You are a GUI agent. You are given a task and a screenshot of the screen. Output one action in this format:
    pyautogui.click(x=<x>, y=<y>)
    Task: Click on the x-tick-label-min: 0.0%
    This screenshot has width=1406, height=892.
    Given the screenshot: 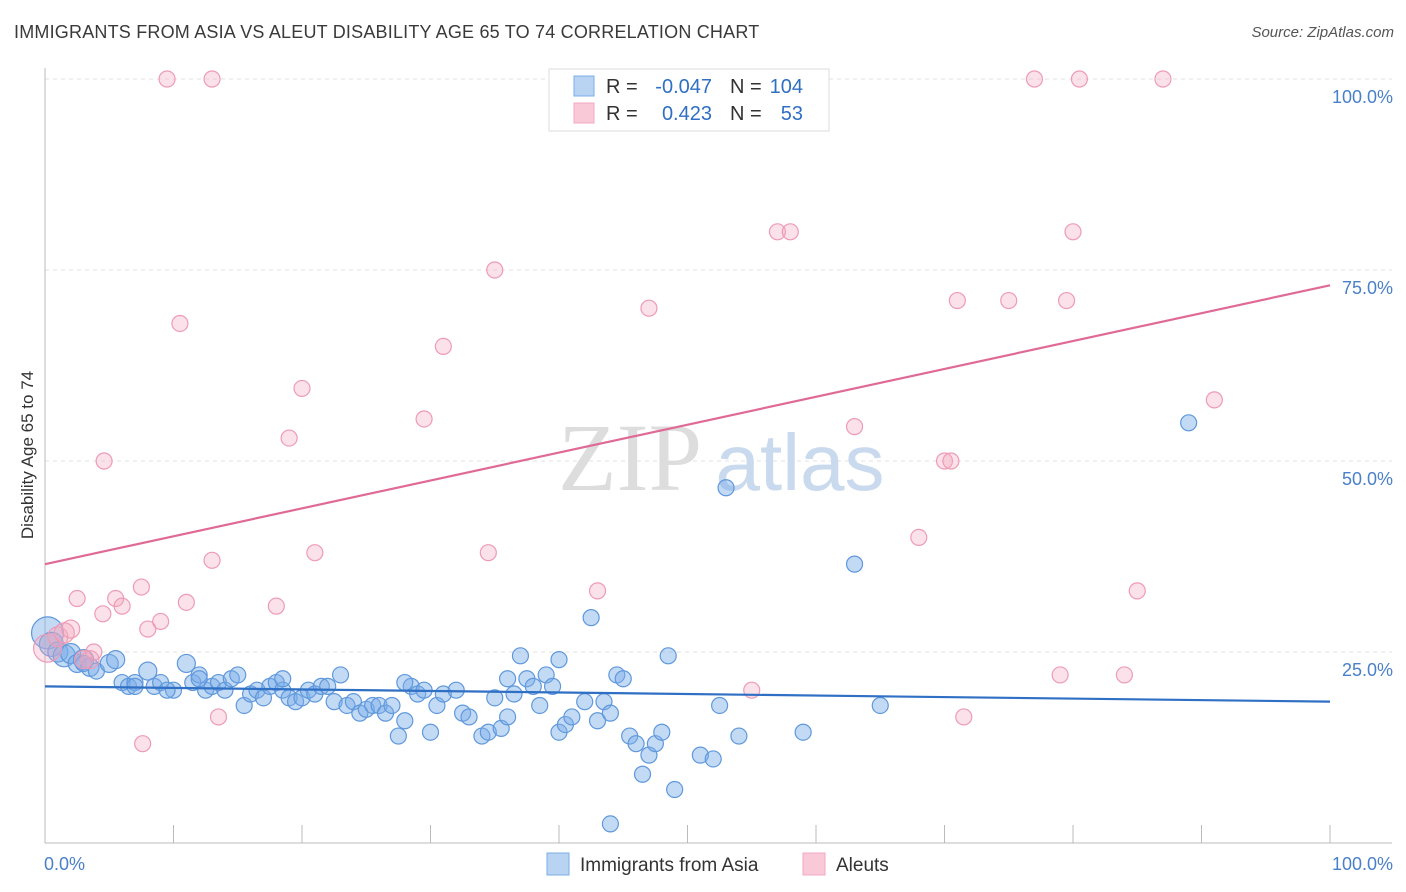 What is the action you would take?
    pyautogui.click(x=64, y=864)
    